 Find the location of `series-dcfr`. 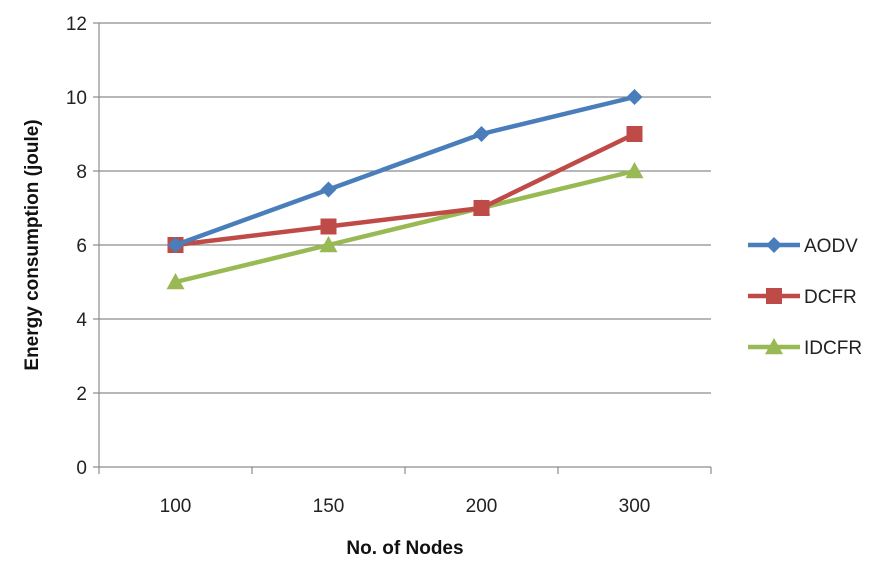

series-dcfr is located at coordinates (405, 189).